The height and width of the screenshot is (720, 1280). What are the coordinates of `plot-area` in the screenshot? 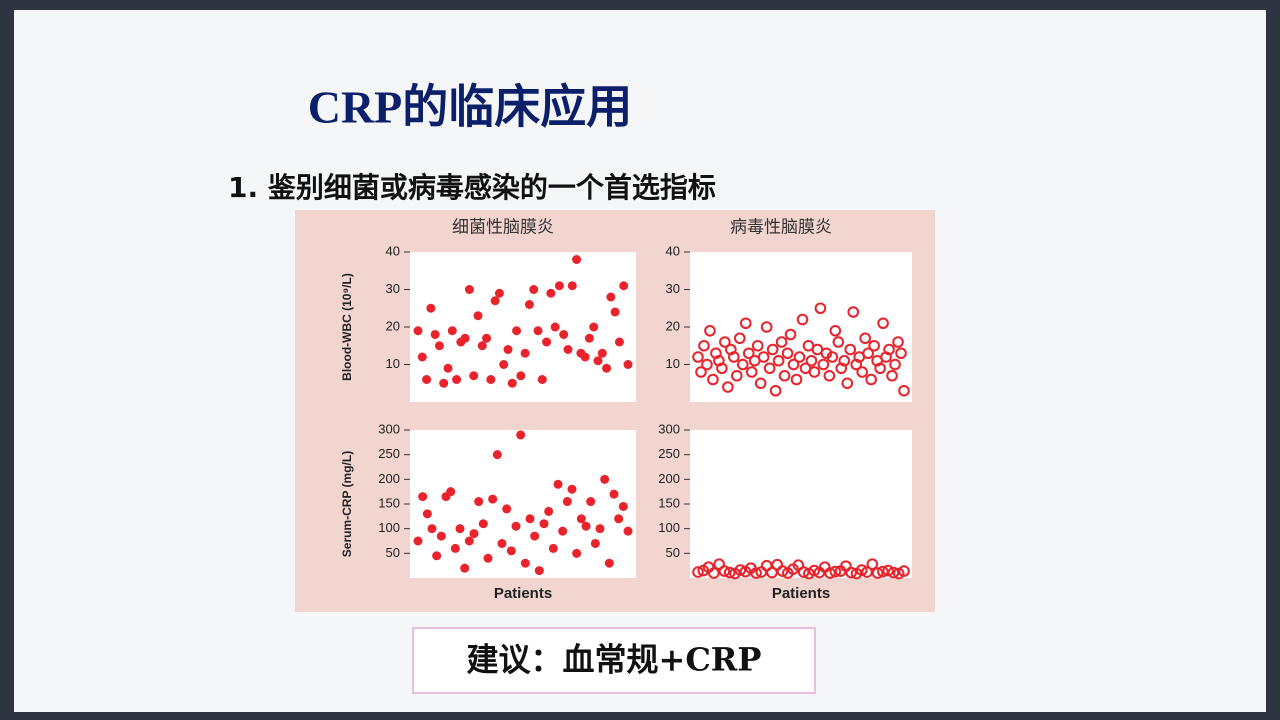 It's located at (801, 504).